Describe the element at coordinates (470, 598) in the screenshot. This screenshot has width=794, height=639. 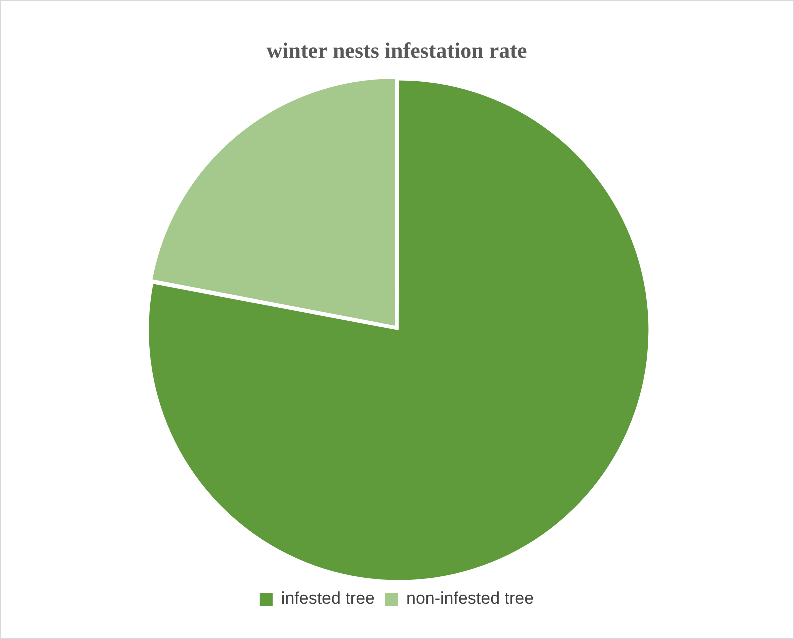
I see `legend-label: non-infested tree` at that location.